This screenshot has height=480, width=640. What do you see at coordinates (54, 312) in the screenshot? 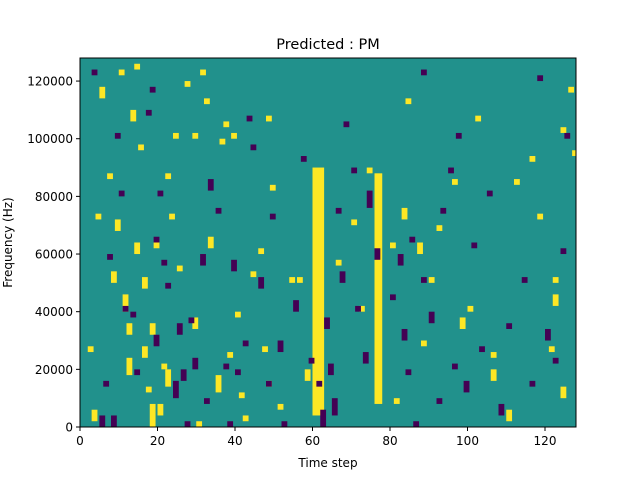
I see `y-tick-label: 40000` at bounding box center [54, 312].